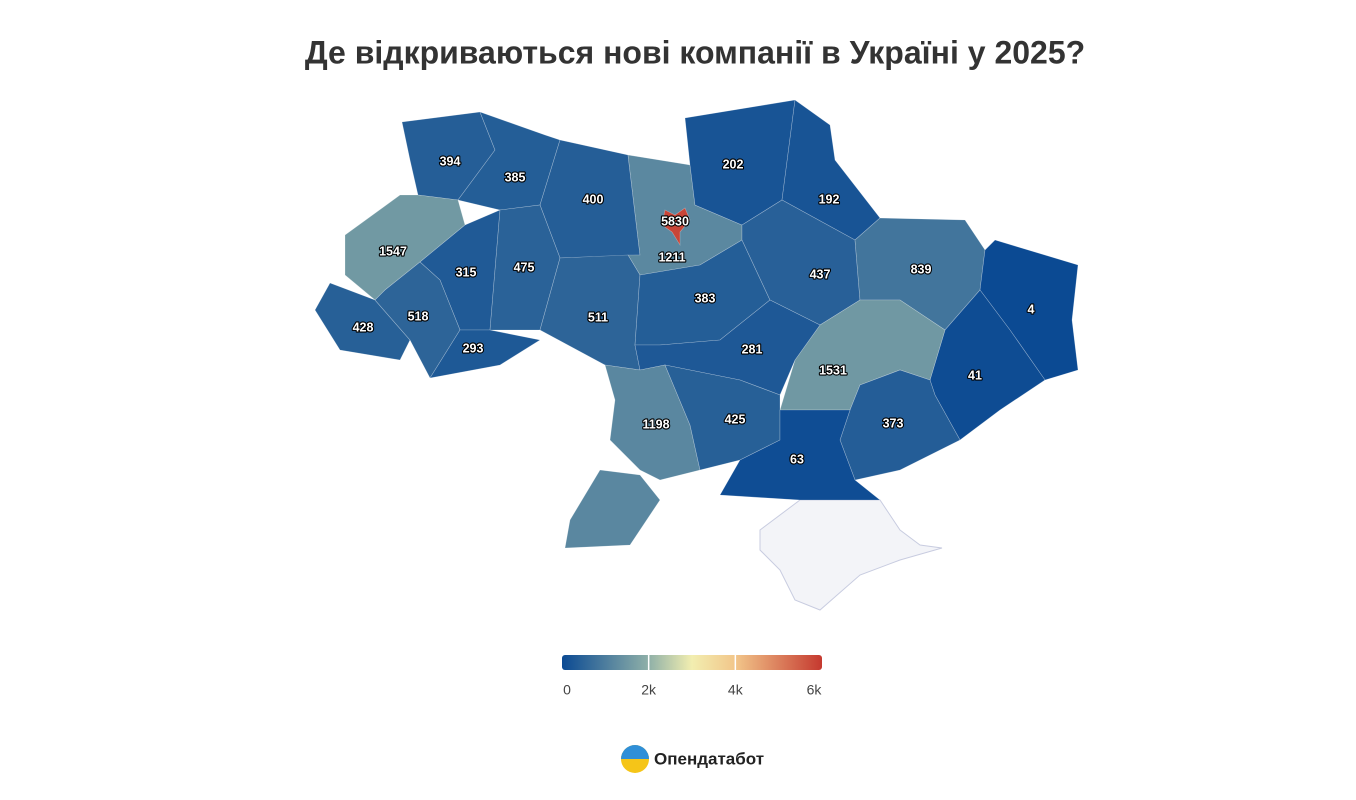 The width and height of the screenshot is (1356, 800). I want to click on region-label: 511, so click(598, 317).